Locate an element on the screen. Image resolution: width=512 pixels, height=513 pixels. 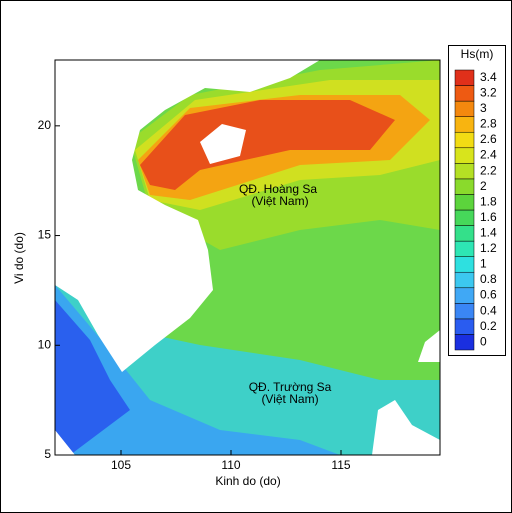
colorbar-label: 1.6 is located at coordinates (488, 217).